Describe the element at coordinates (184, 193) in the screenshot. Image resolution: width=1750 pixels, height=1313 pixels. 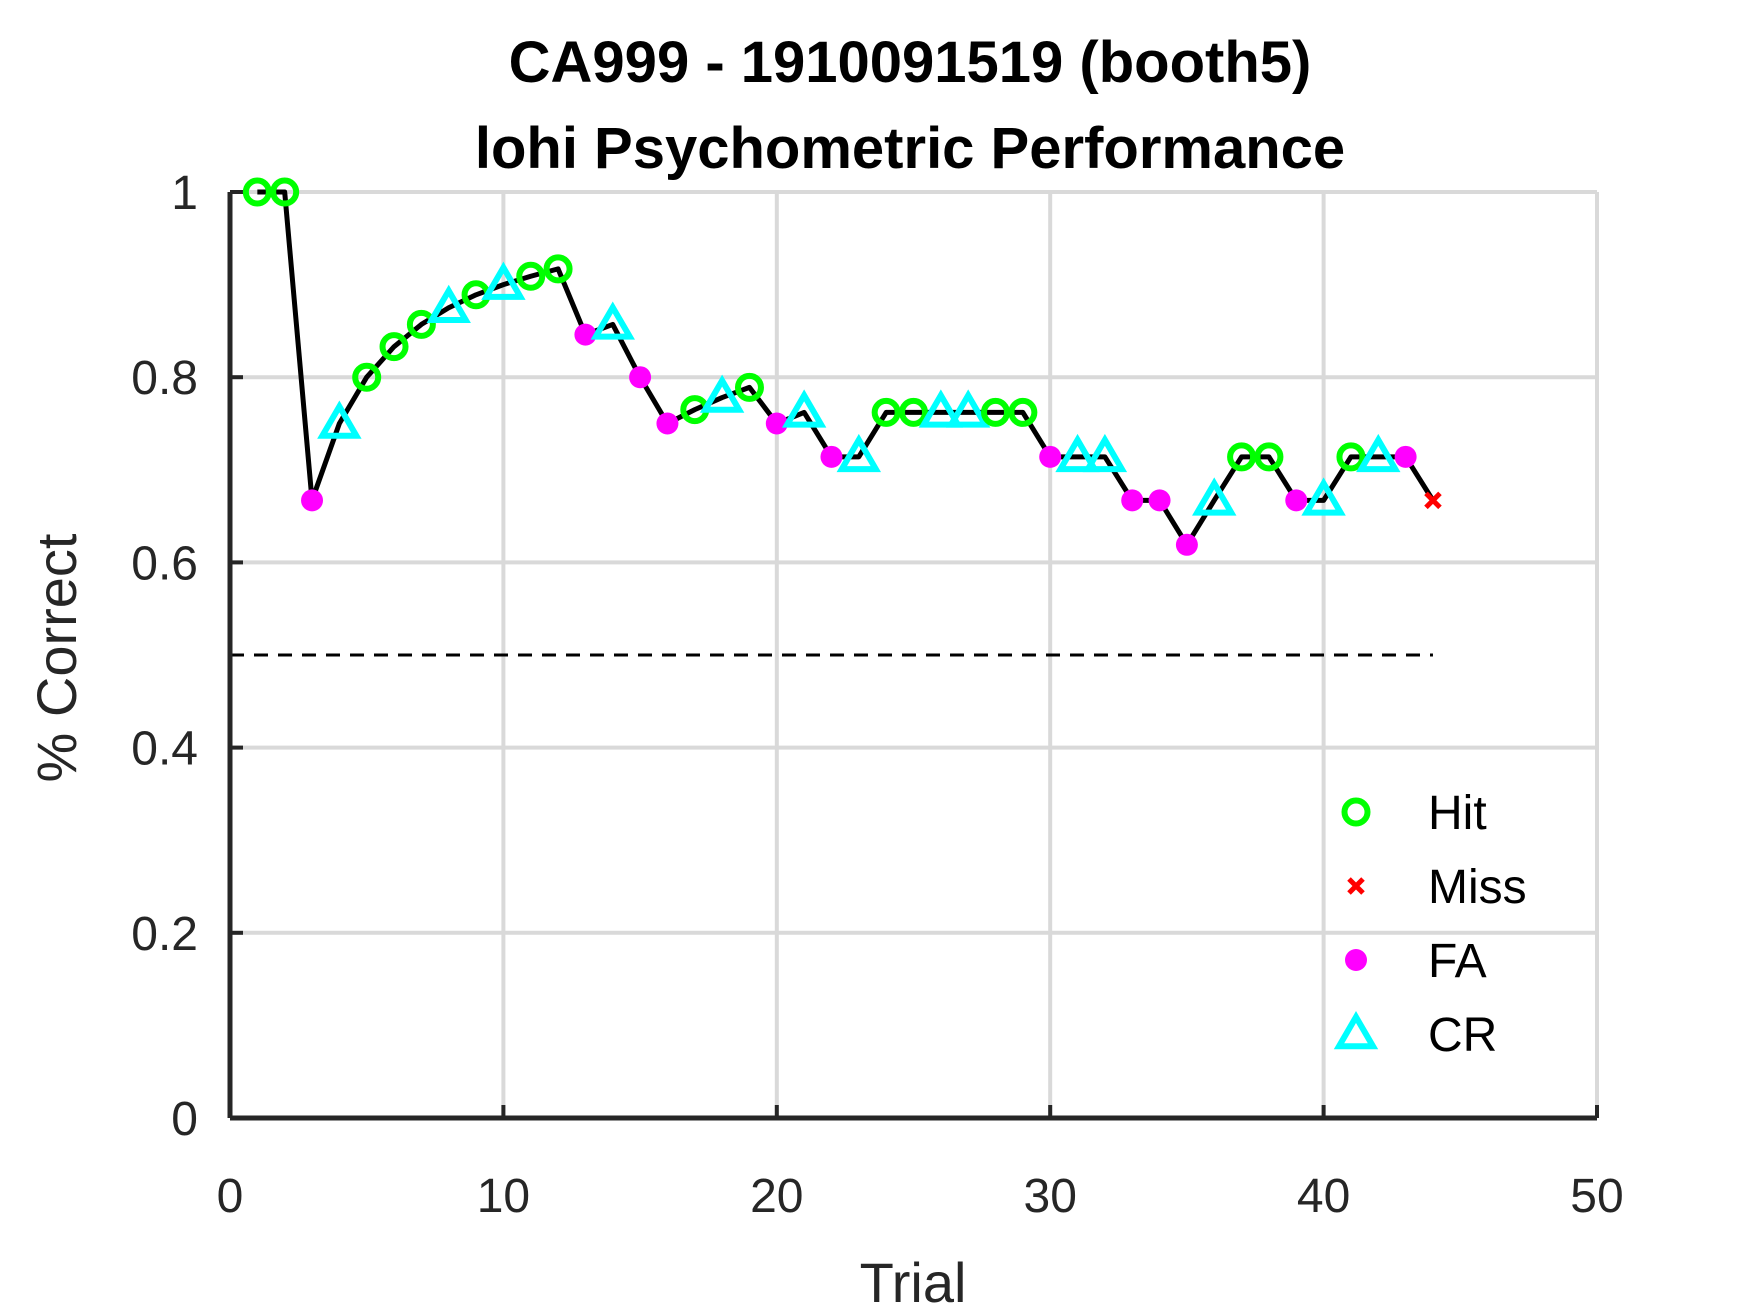
I see `y-tick-label: 1` at that location.